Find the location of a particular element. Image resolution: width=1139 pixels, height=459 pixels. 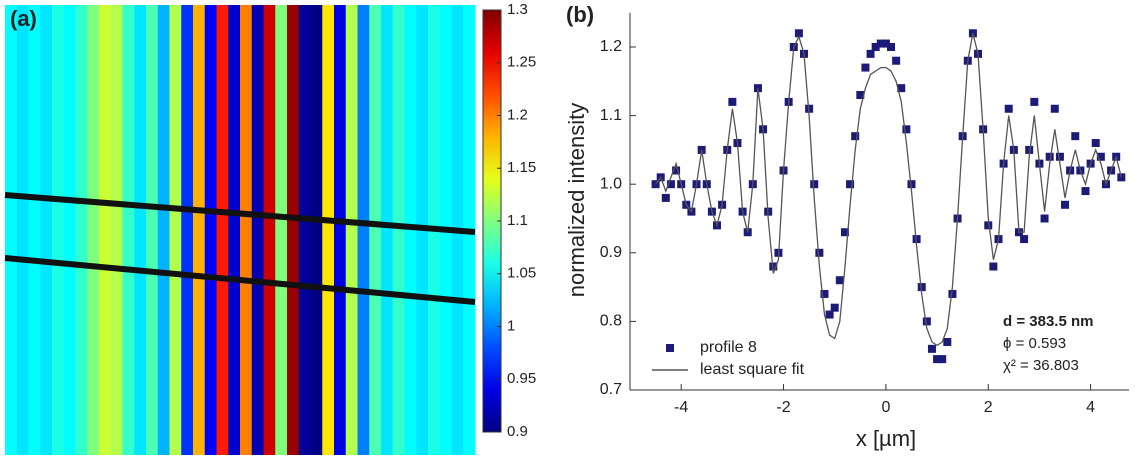

x-tick-label: -2 is located at coordinates (783, 407).